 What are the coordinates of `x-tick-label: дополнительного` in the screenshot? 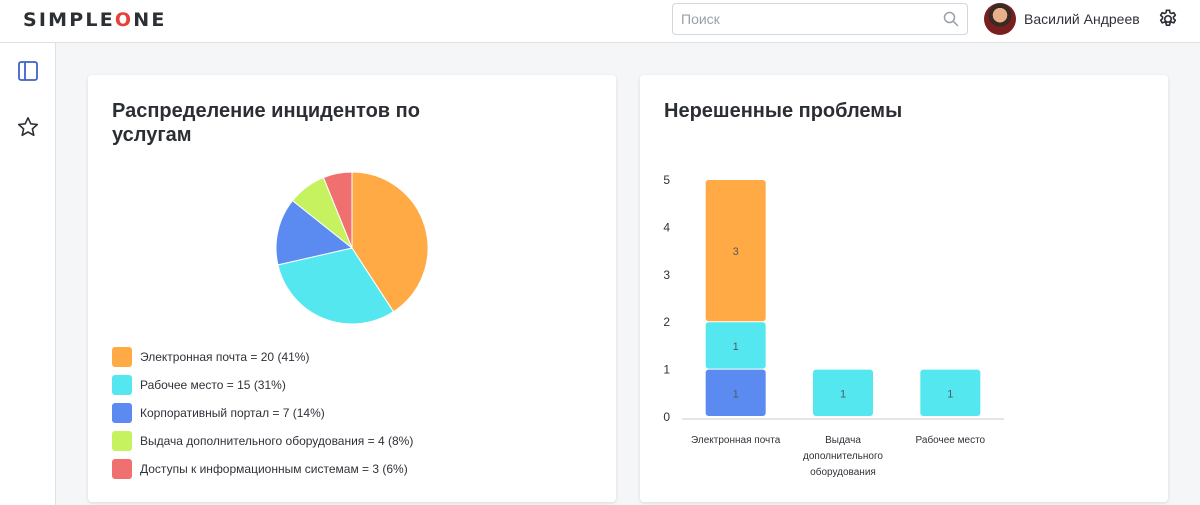 It's located at (843, 456).